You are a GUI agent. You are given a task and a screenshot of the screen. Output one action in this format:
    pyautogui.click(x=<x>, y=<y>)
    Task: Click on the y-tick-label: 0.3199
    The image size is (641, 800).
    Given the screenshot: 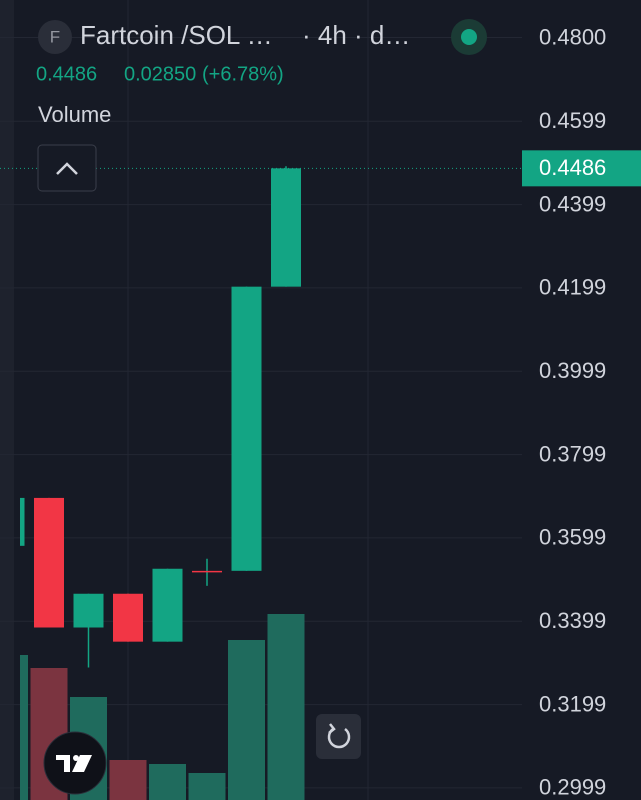 What is the action you would take?
    pyautogui.click(x=572, y=703)
    